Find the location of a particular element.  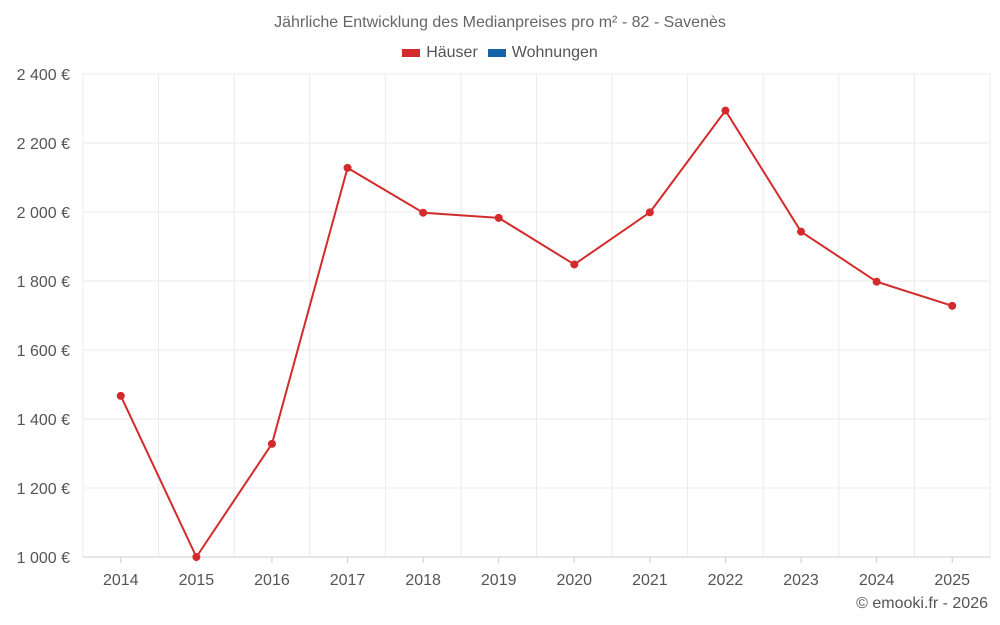

data-point-2015 is located at coordinates (196, 557).